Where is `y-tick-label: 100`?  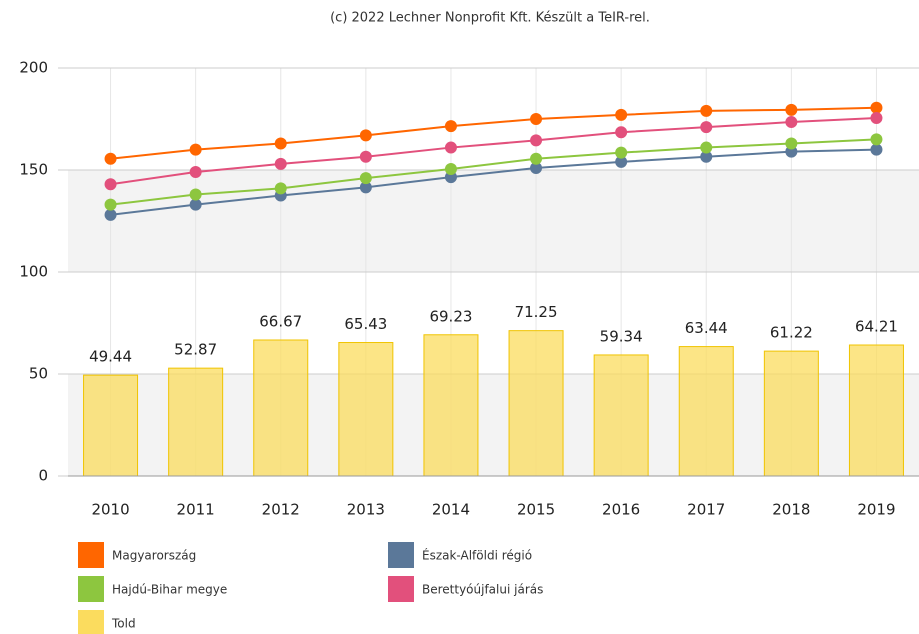
y-tick-label: 100 is located at coordinates (33, 272).